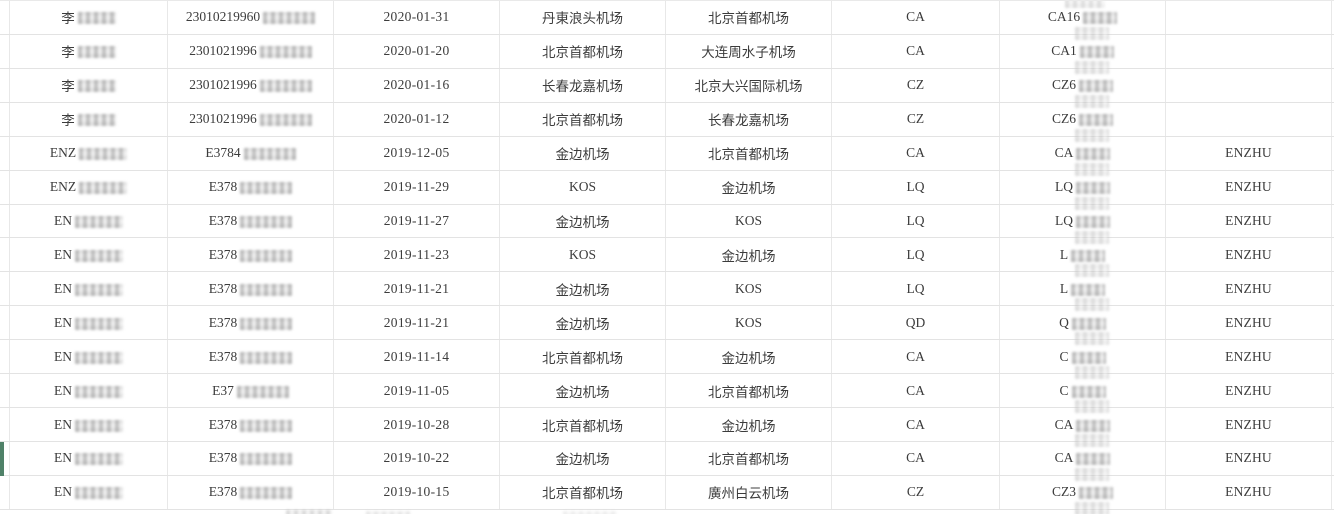 This screenshot has height=514, width=1334. Describe the element at coordinates (749, 85) in the screenshot. I see `cell-arrival-airport: 北京大兴国际机场` at that location.